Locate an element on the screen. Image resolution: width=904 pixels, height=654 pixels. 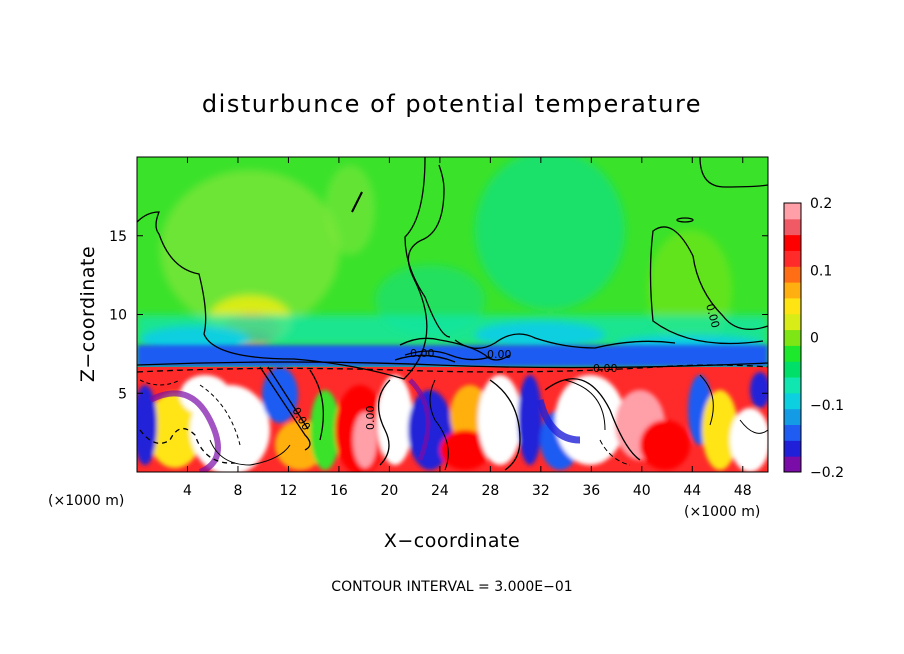
x-tick-label: 32 is located at coordinates (541, 491).